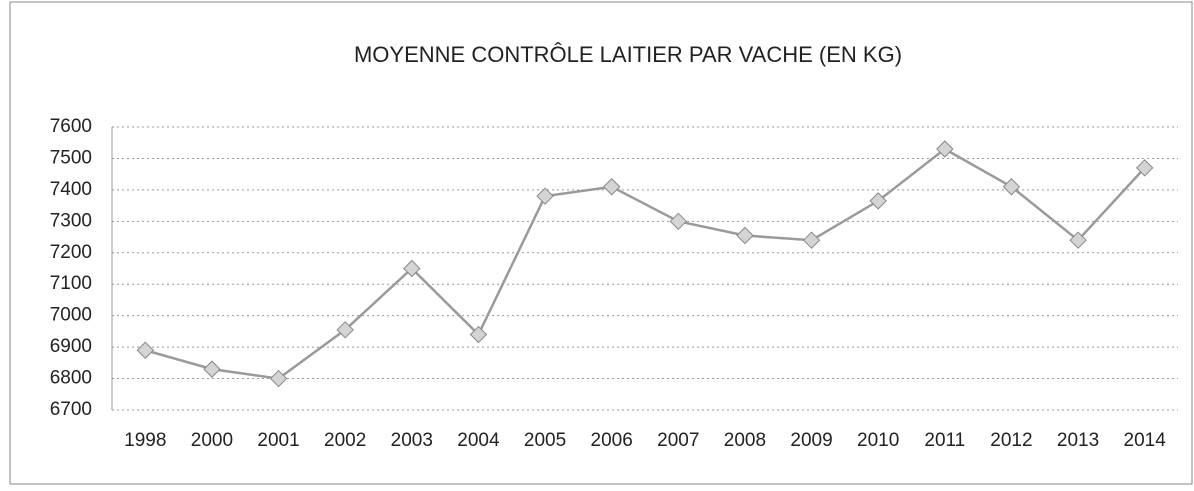  I want to click on y-tick-label: 7600, so click(71, 126).